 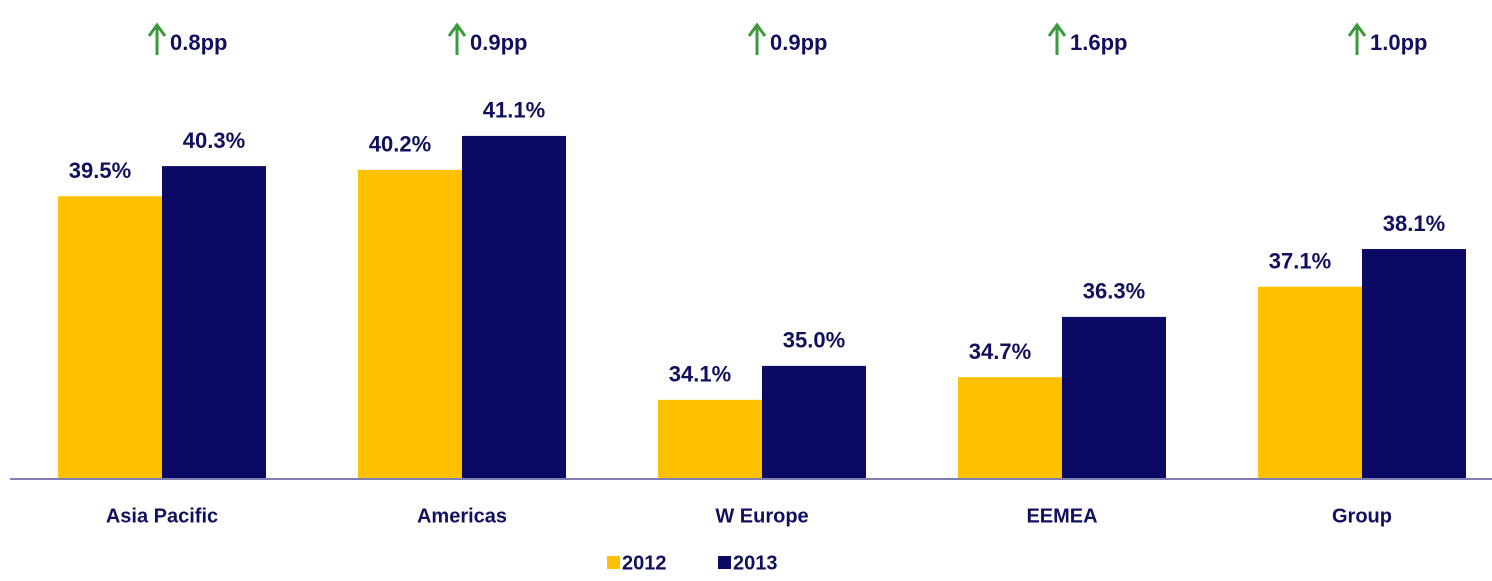 I want to click on x-tick-label: Group, so click(x=1362, y=516).